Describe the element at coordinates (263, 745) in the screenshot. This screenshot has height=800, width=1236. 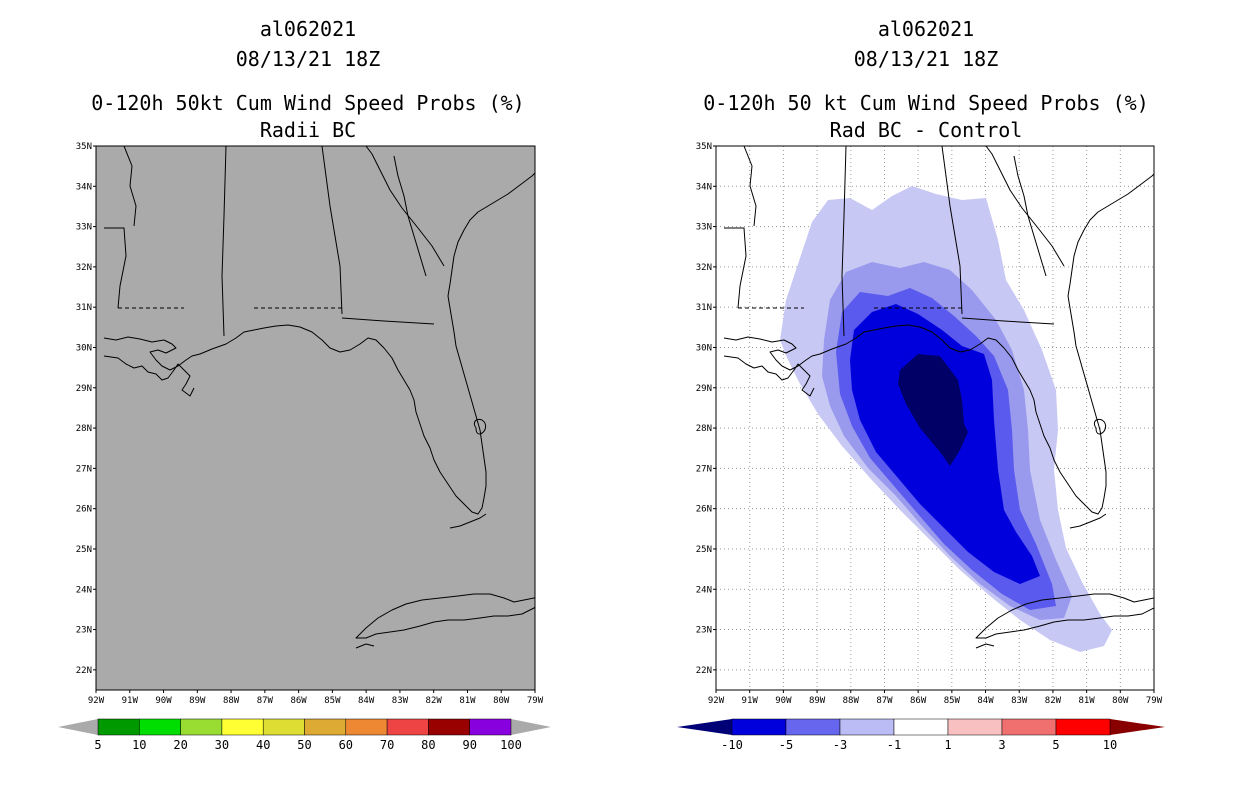
I see `colorbar-label: 40` at that location.